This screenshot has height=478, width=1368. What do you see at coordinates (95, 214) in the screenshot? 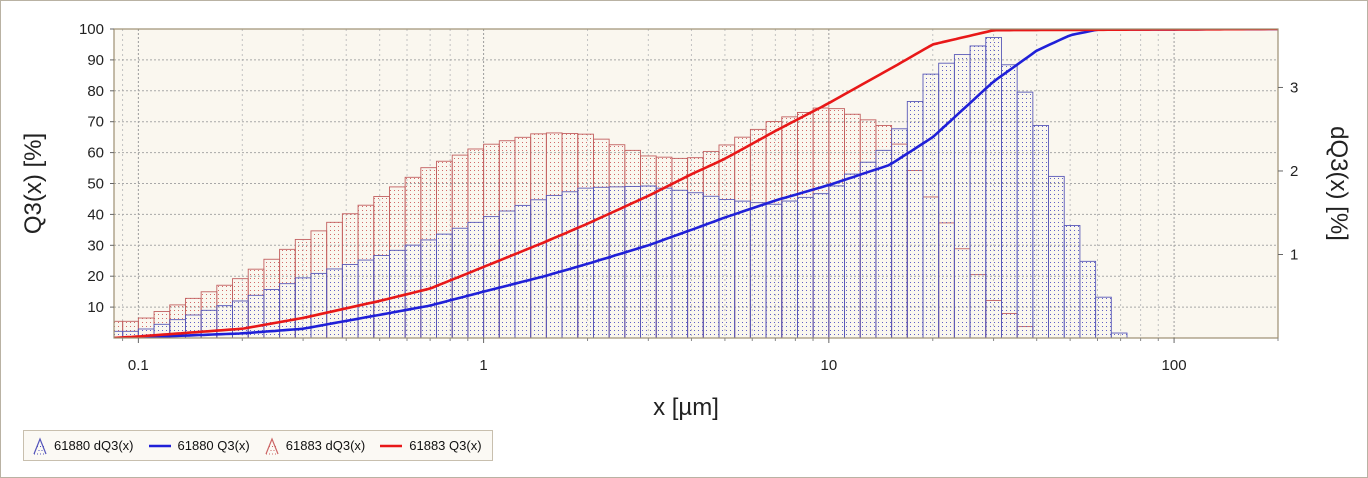
I see `y-left-tick-label: 40` at bounding box center [95, 214].